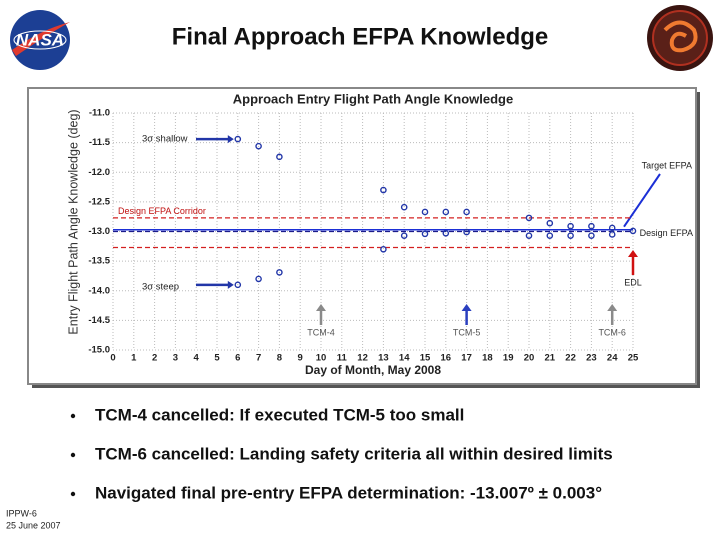 The image size is (720, 540). What do you see at coordinates (73, 221) in the screenshot?
I see `y-axis-label: Entry Flight Path Angle Knowledge (deg)` at bounding box center [73, 221].